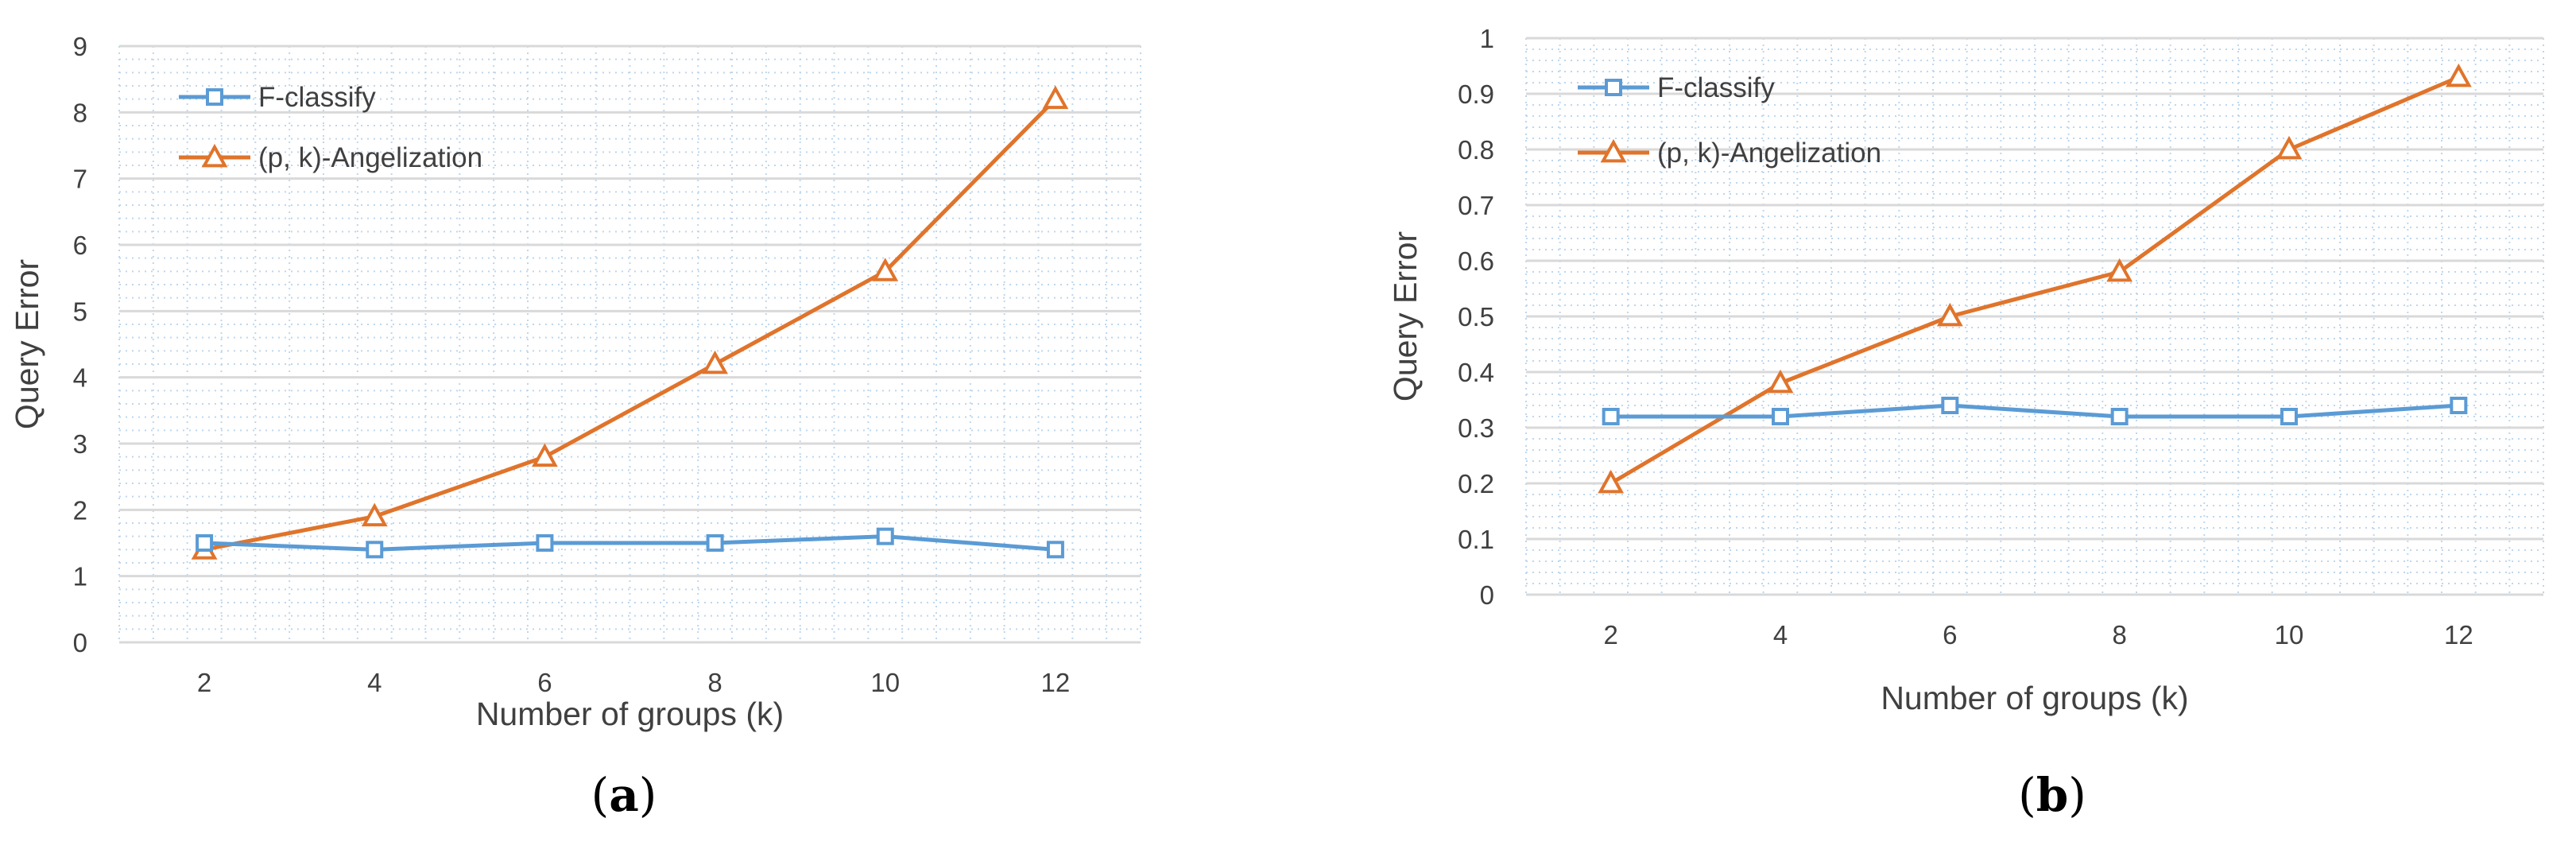  I want to click on y-tick-label: 0.3, so click(1476, 428).